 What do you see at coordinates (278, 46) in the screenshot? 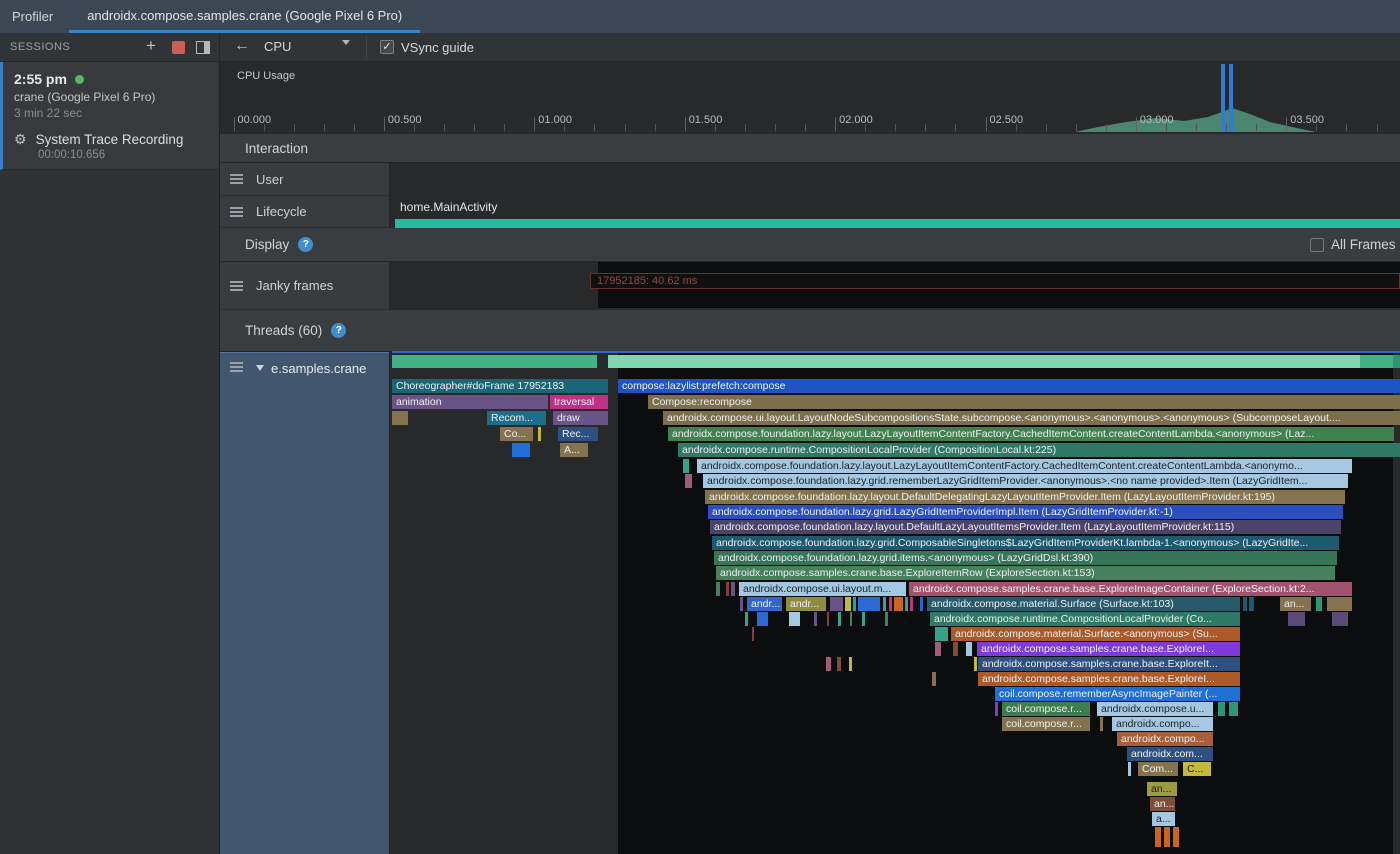
I see `process-dropdown: CPU` at bounding box center [278, 46].